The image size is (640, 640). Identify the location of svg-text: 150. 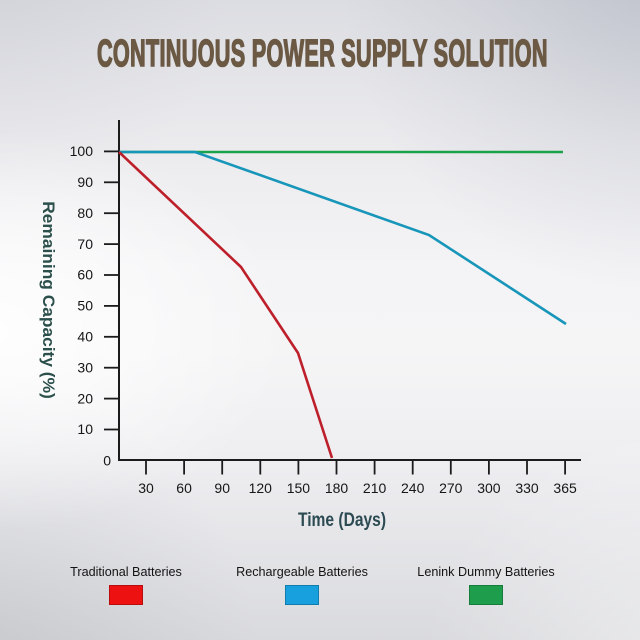
(299, 488).